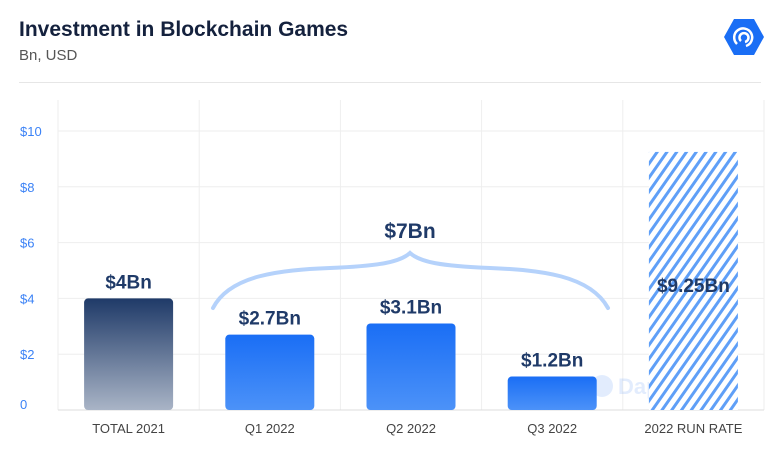  Describe the element at coordinates (31, 131) in the screenshot. I see `y-tick-label: $10` at that location.